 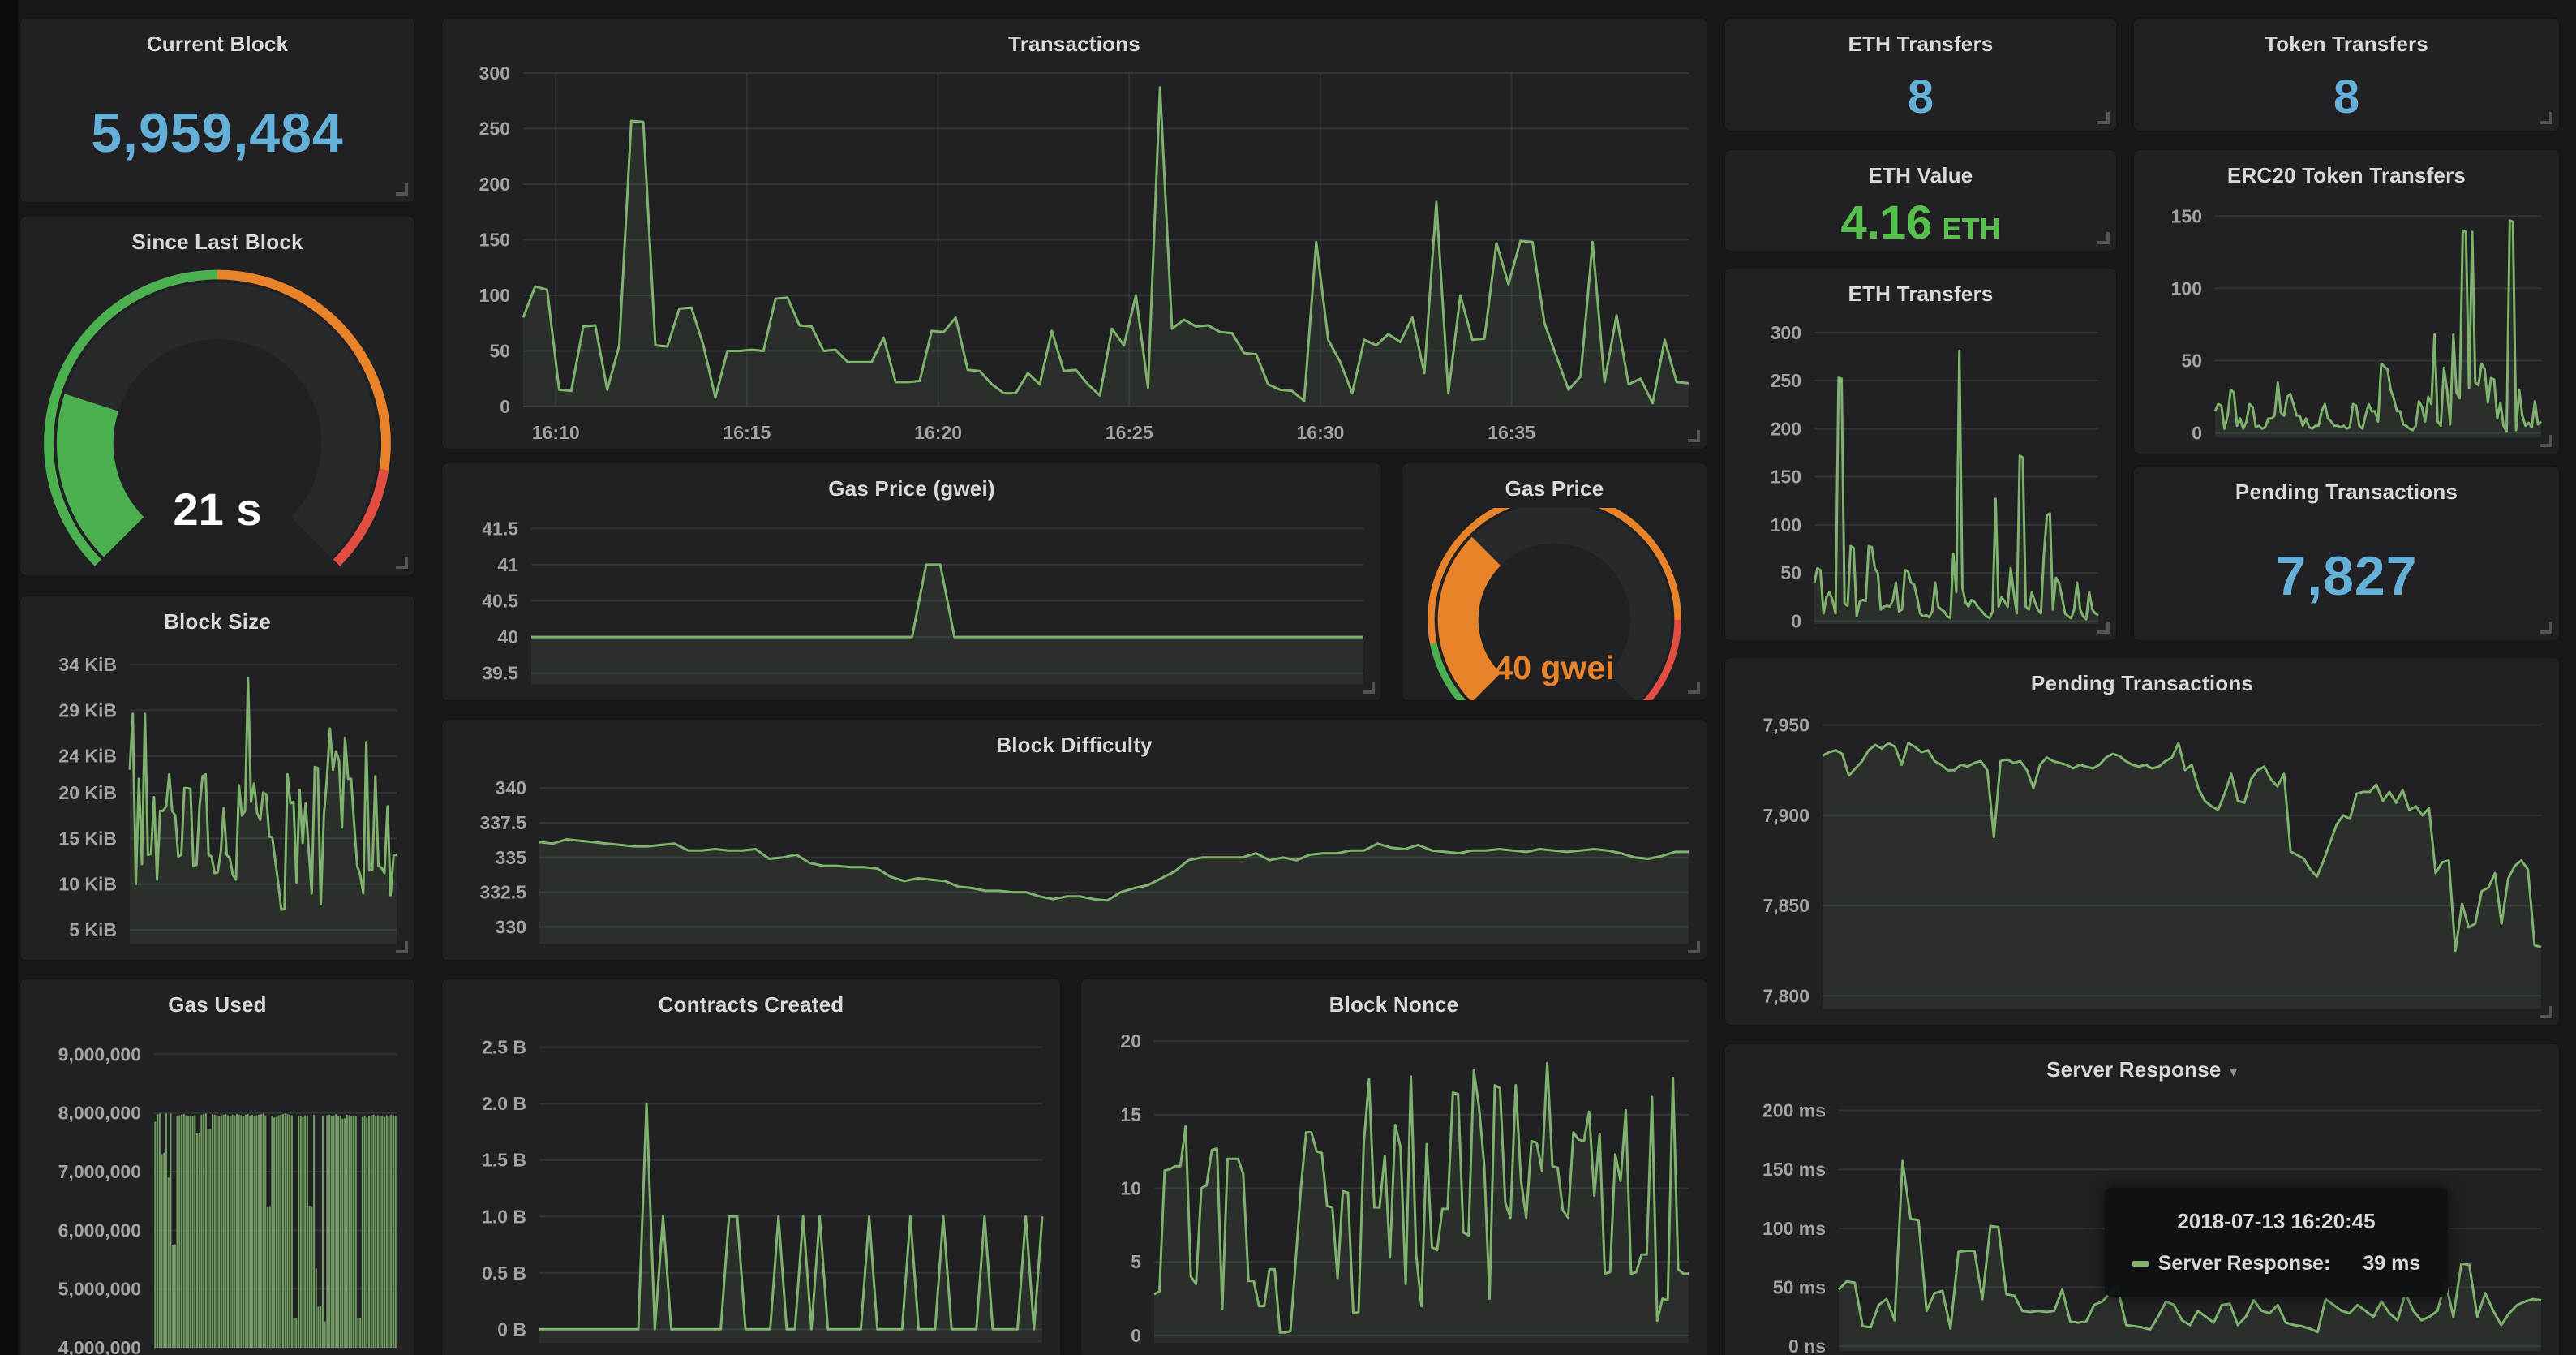 What do you see at coordinates (1921, 476) in the screenshot?
I see `eth-transfers-chart: 0 50 100 150 200 250 300` at bounding box center [1921, 476].